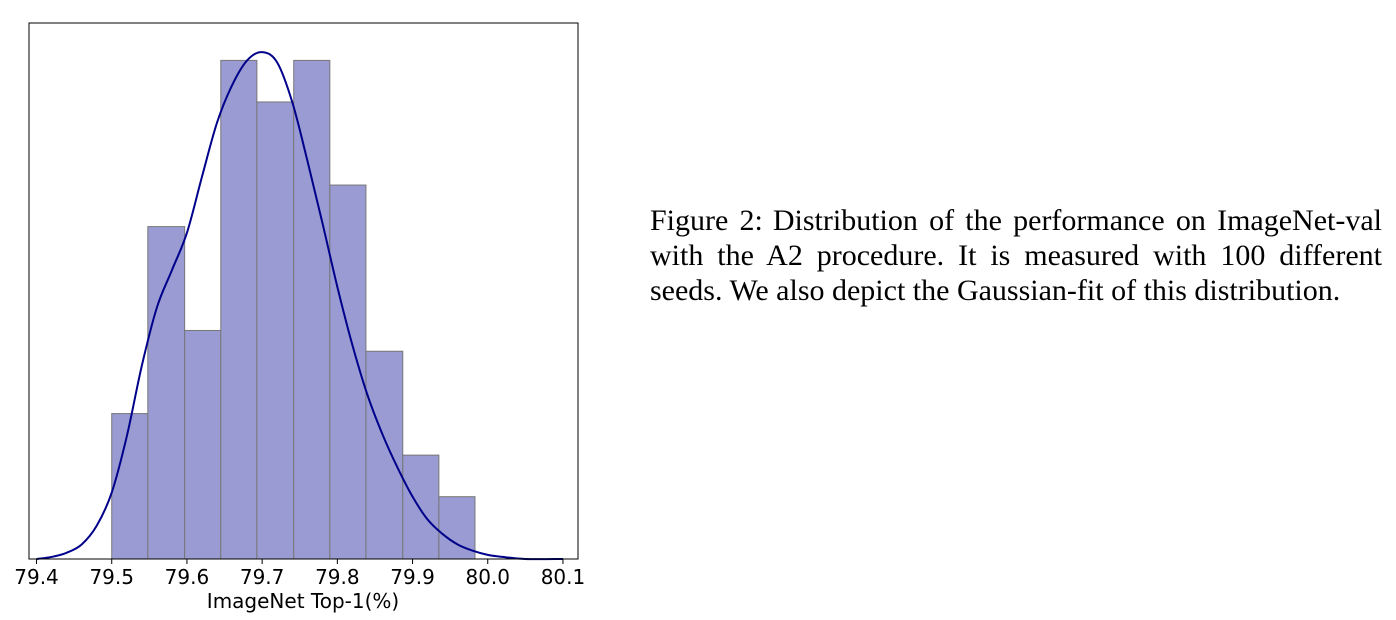  What do you see at coordinates (563, 577) in the screenshot?
I see `x-tick-label: 80.1` at bounding box center [563, 577].